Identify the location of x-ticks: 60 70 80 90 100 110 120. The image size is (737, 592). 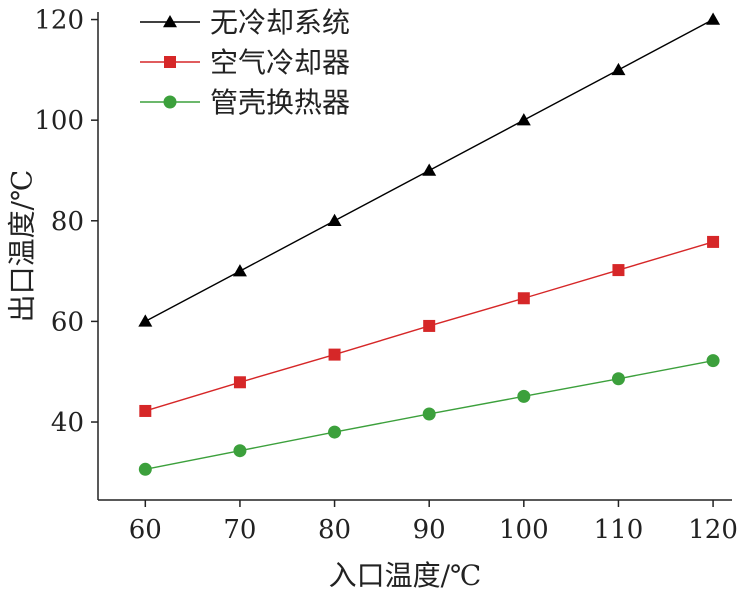
(433, 522).